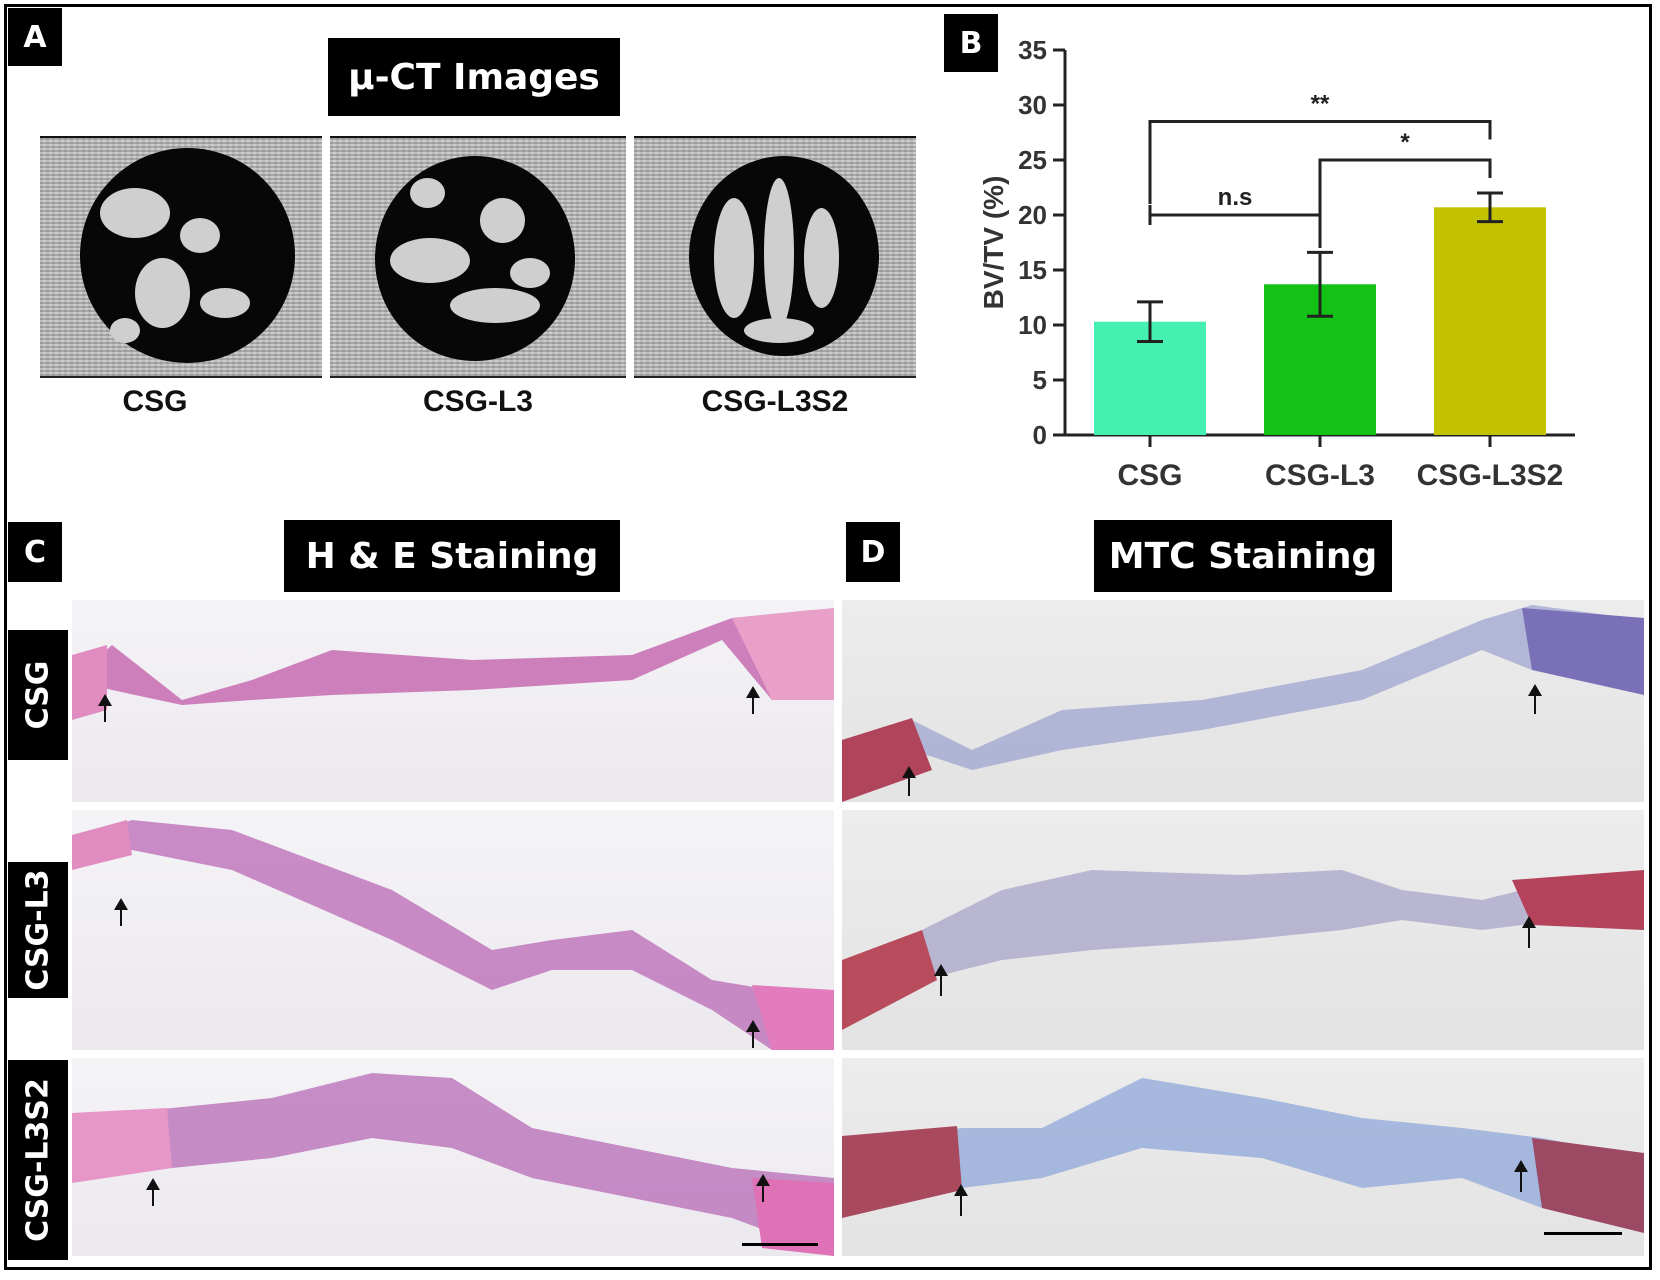 This screenshot has height=1280, width=1660. Describe the element at coordinates (478, 257) in the screenshot. I see `ct-image-csg-l3` at that location.